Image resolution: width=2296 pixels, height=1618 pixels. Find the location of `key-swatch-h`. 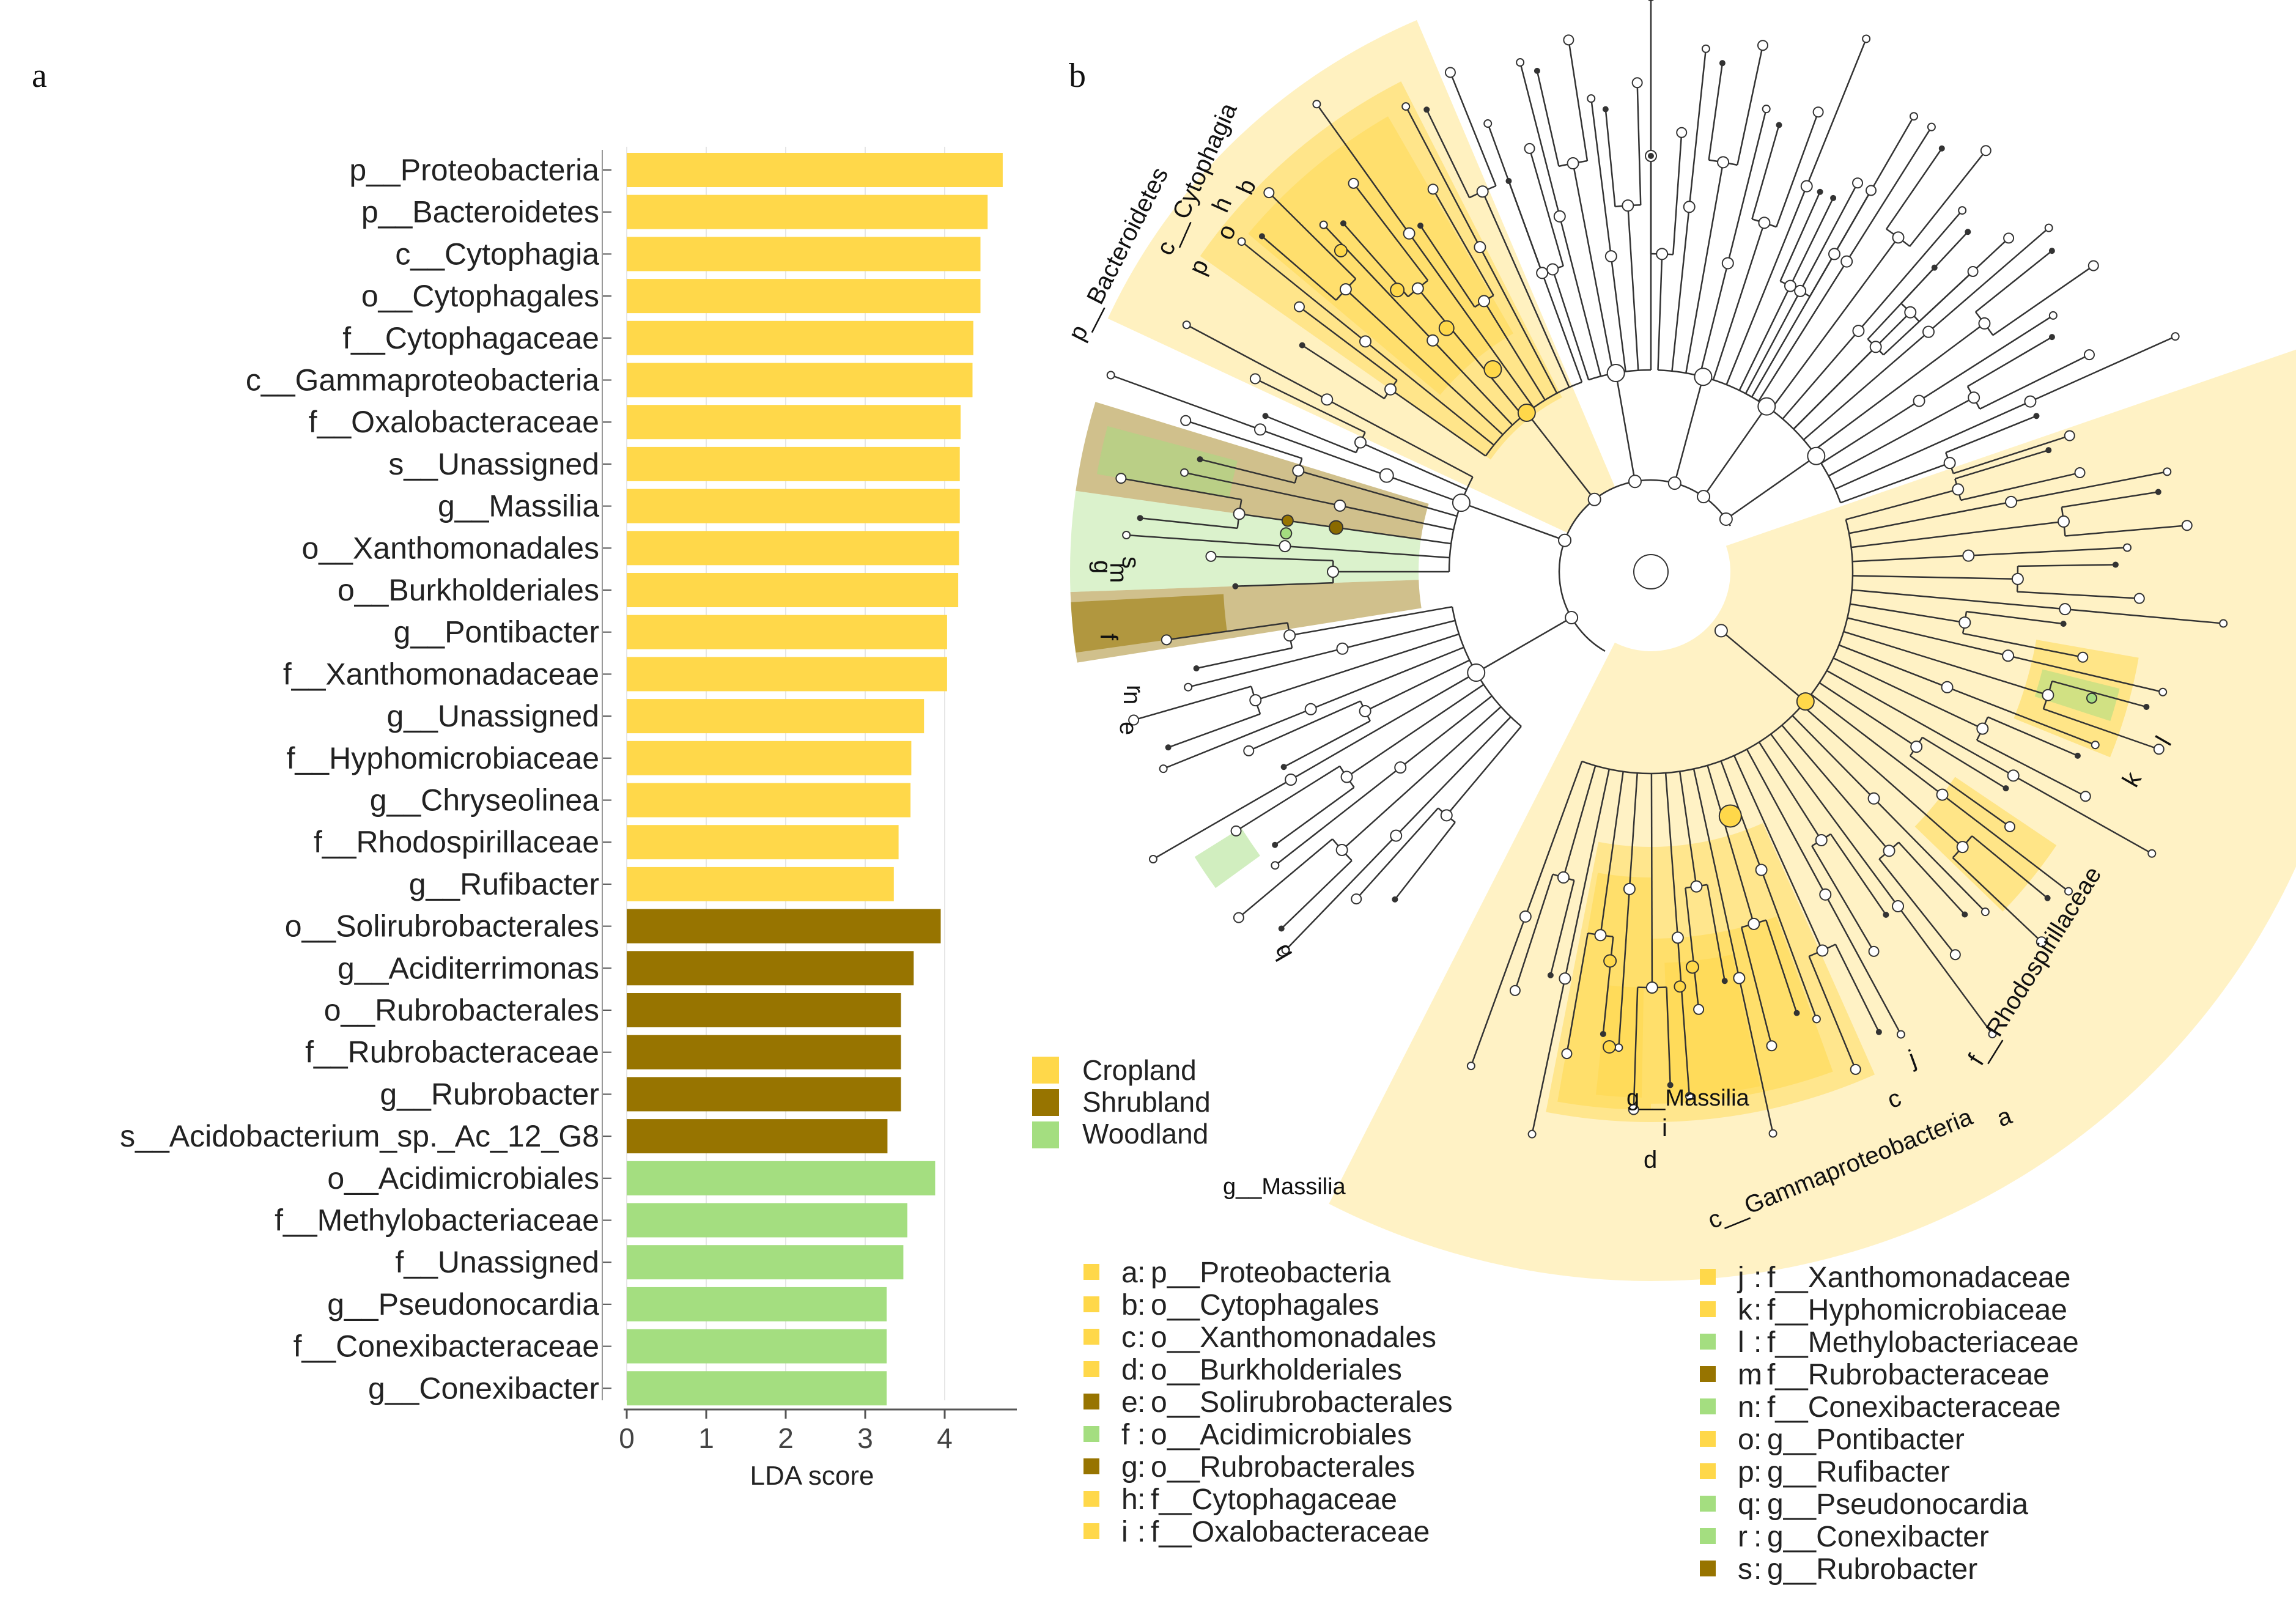

key-swatch-h is located at coordinates (1091, 1499).